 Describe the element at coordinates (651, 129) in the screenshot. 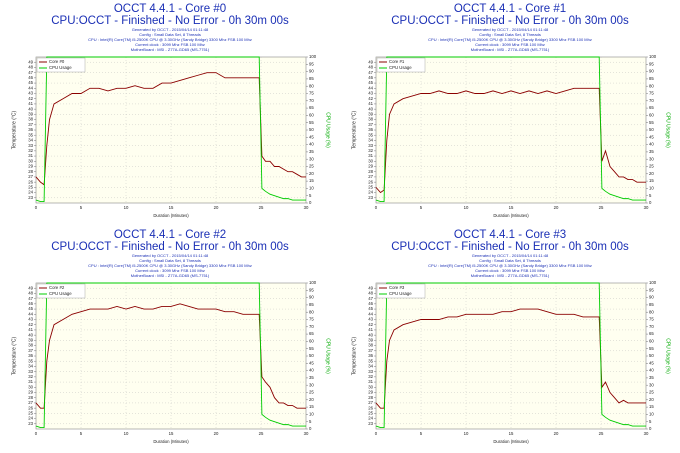

I see `y2-tick-label: 50` at that location.